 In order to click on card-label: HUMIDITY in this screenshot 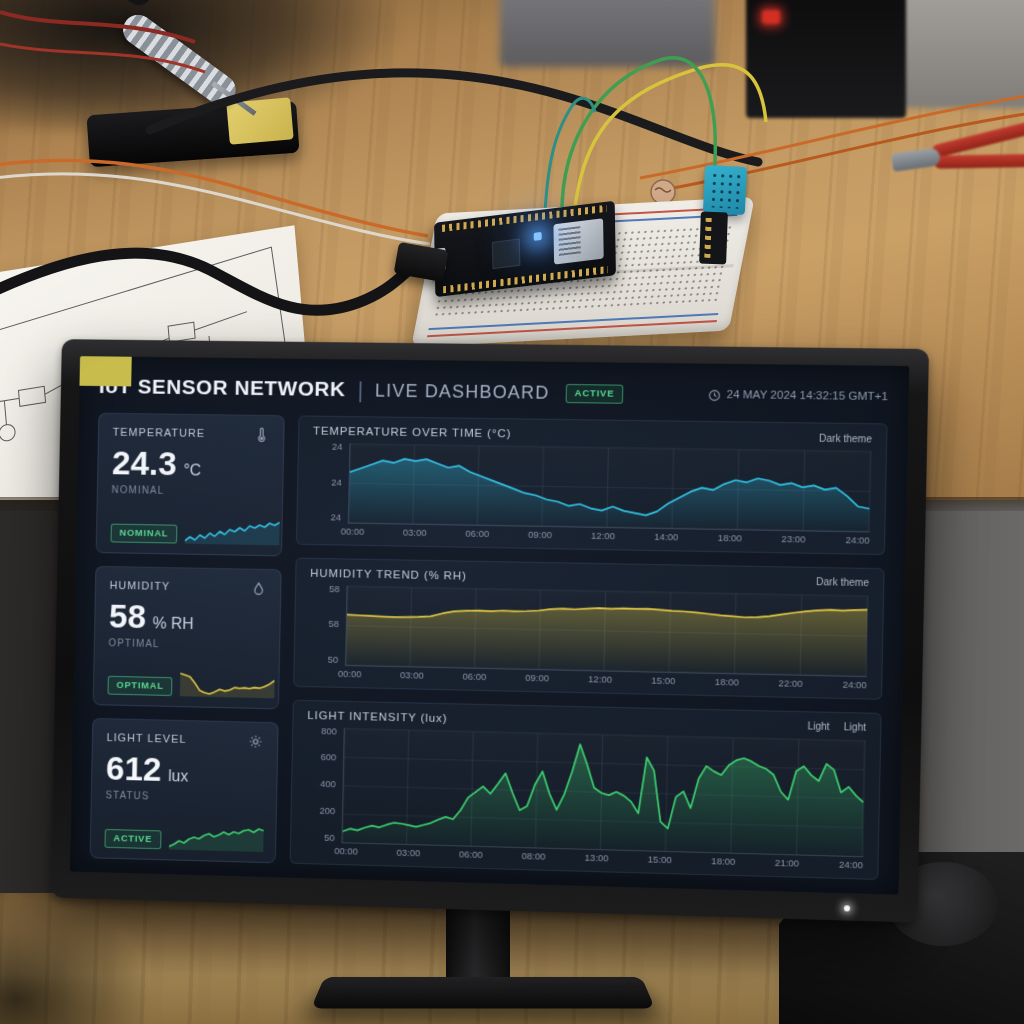, I will do `click(140, 586)`.